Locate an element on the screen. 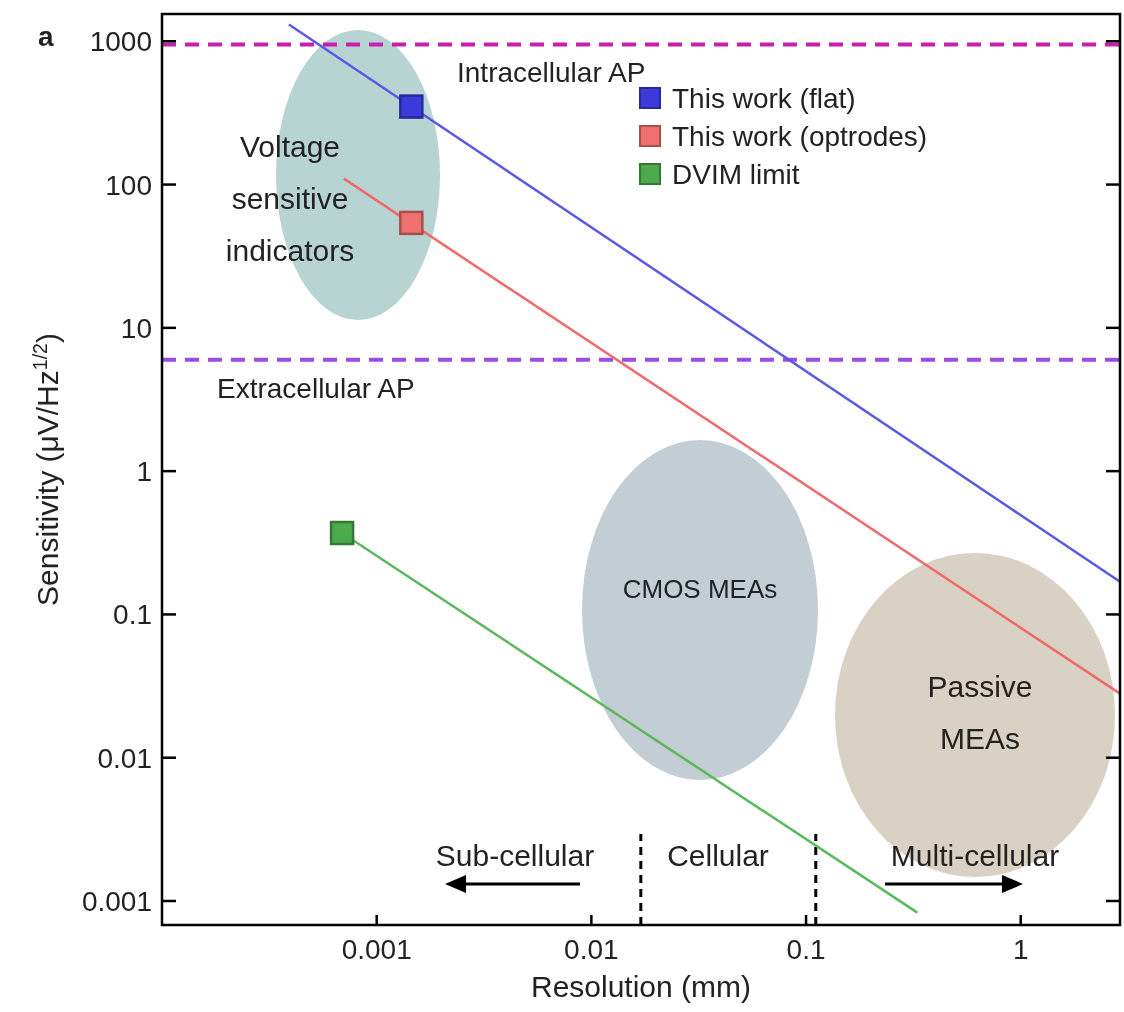 The height and width of the screenshot is (1012, 1124). legend-label: This work (flat) is located at coordinates (764, 98).